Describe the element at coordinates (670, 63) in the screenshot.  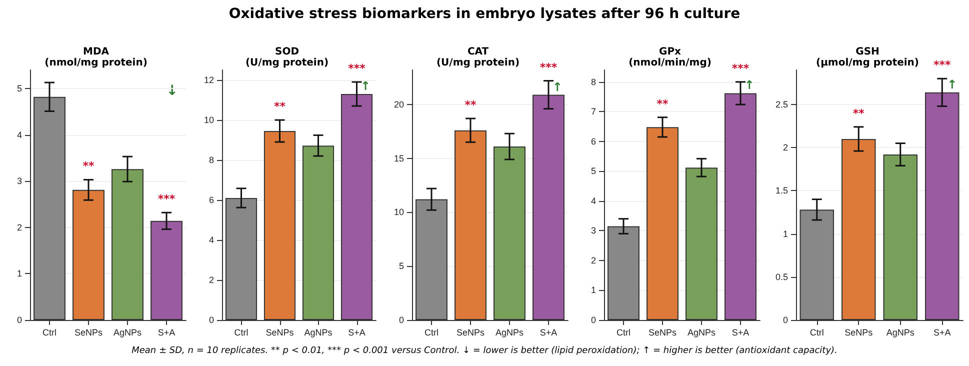
I see `chart-subtitle: (nmol/min/mg)` at that location.